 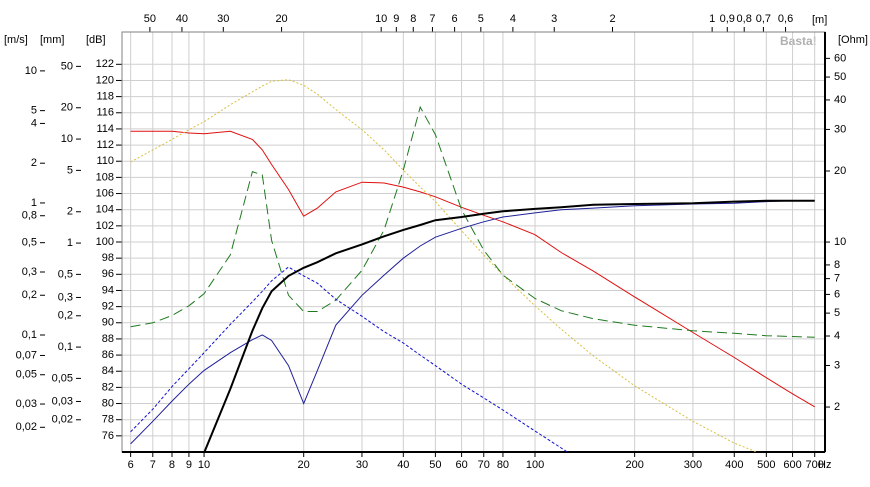 I want to click on y-tick-label: 94, so click(x=108, y=290).